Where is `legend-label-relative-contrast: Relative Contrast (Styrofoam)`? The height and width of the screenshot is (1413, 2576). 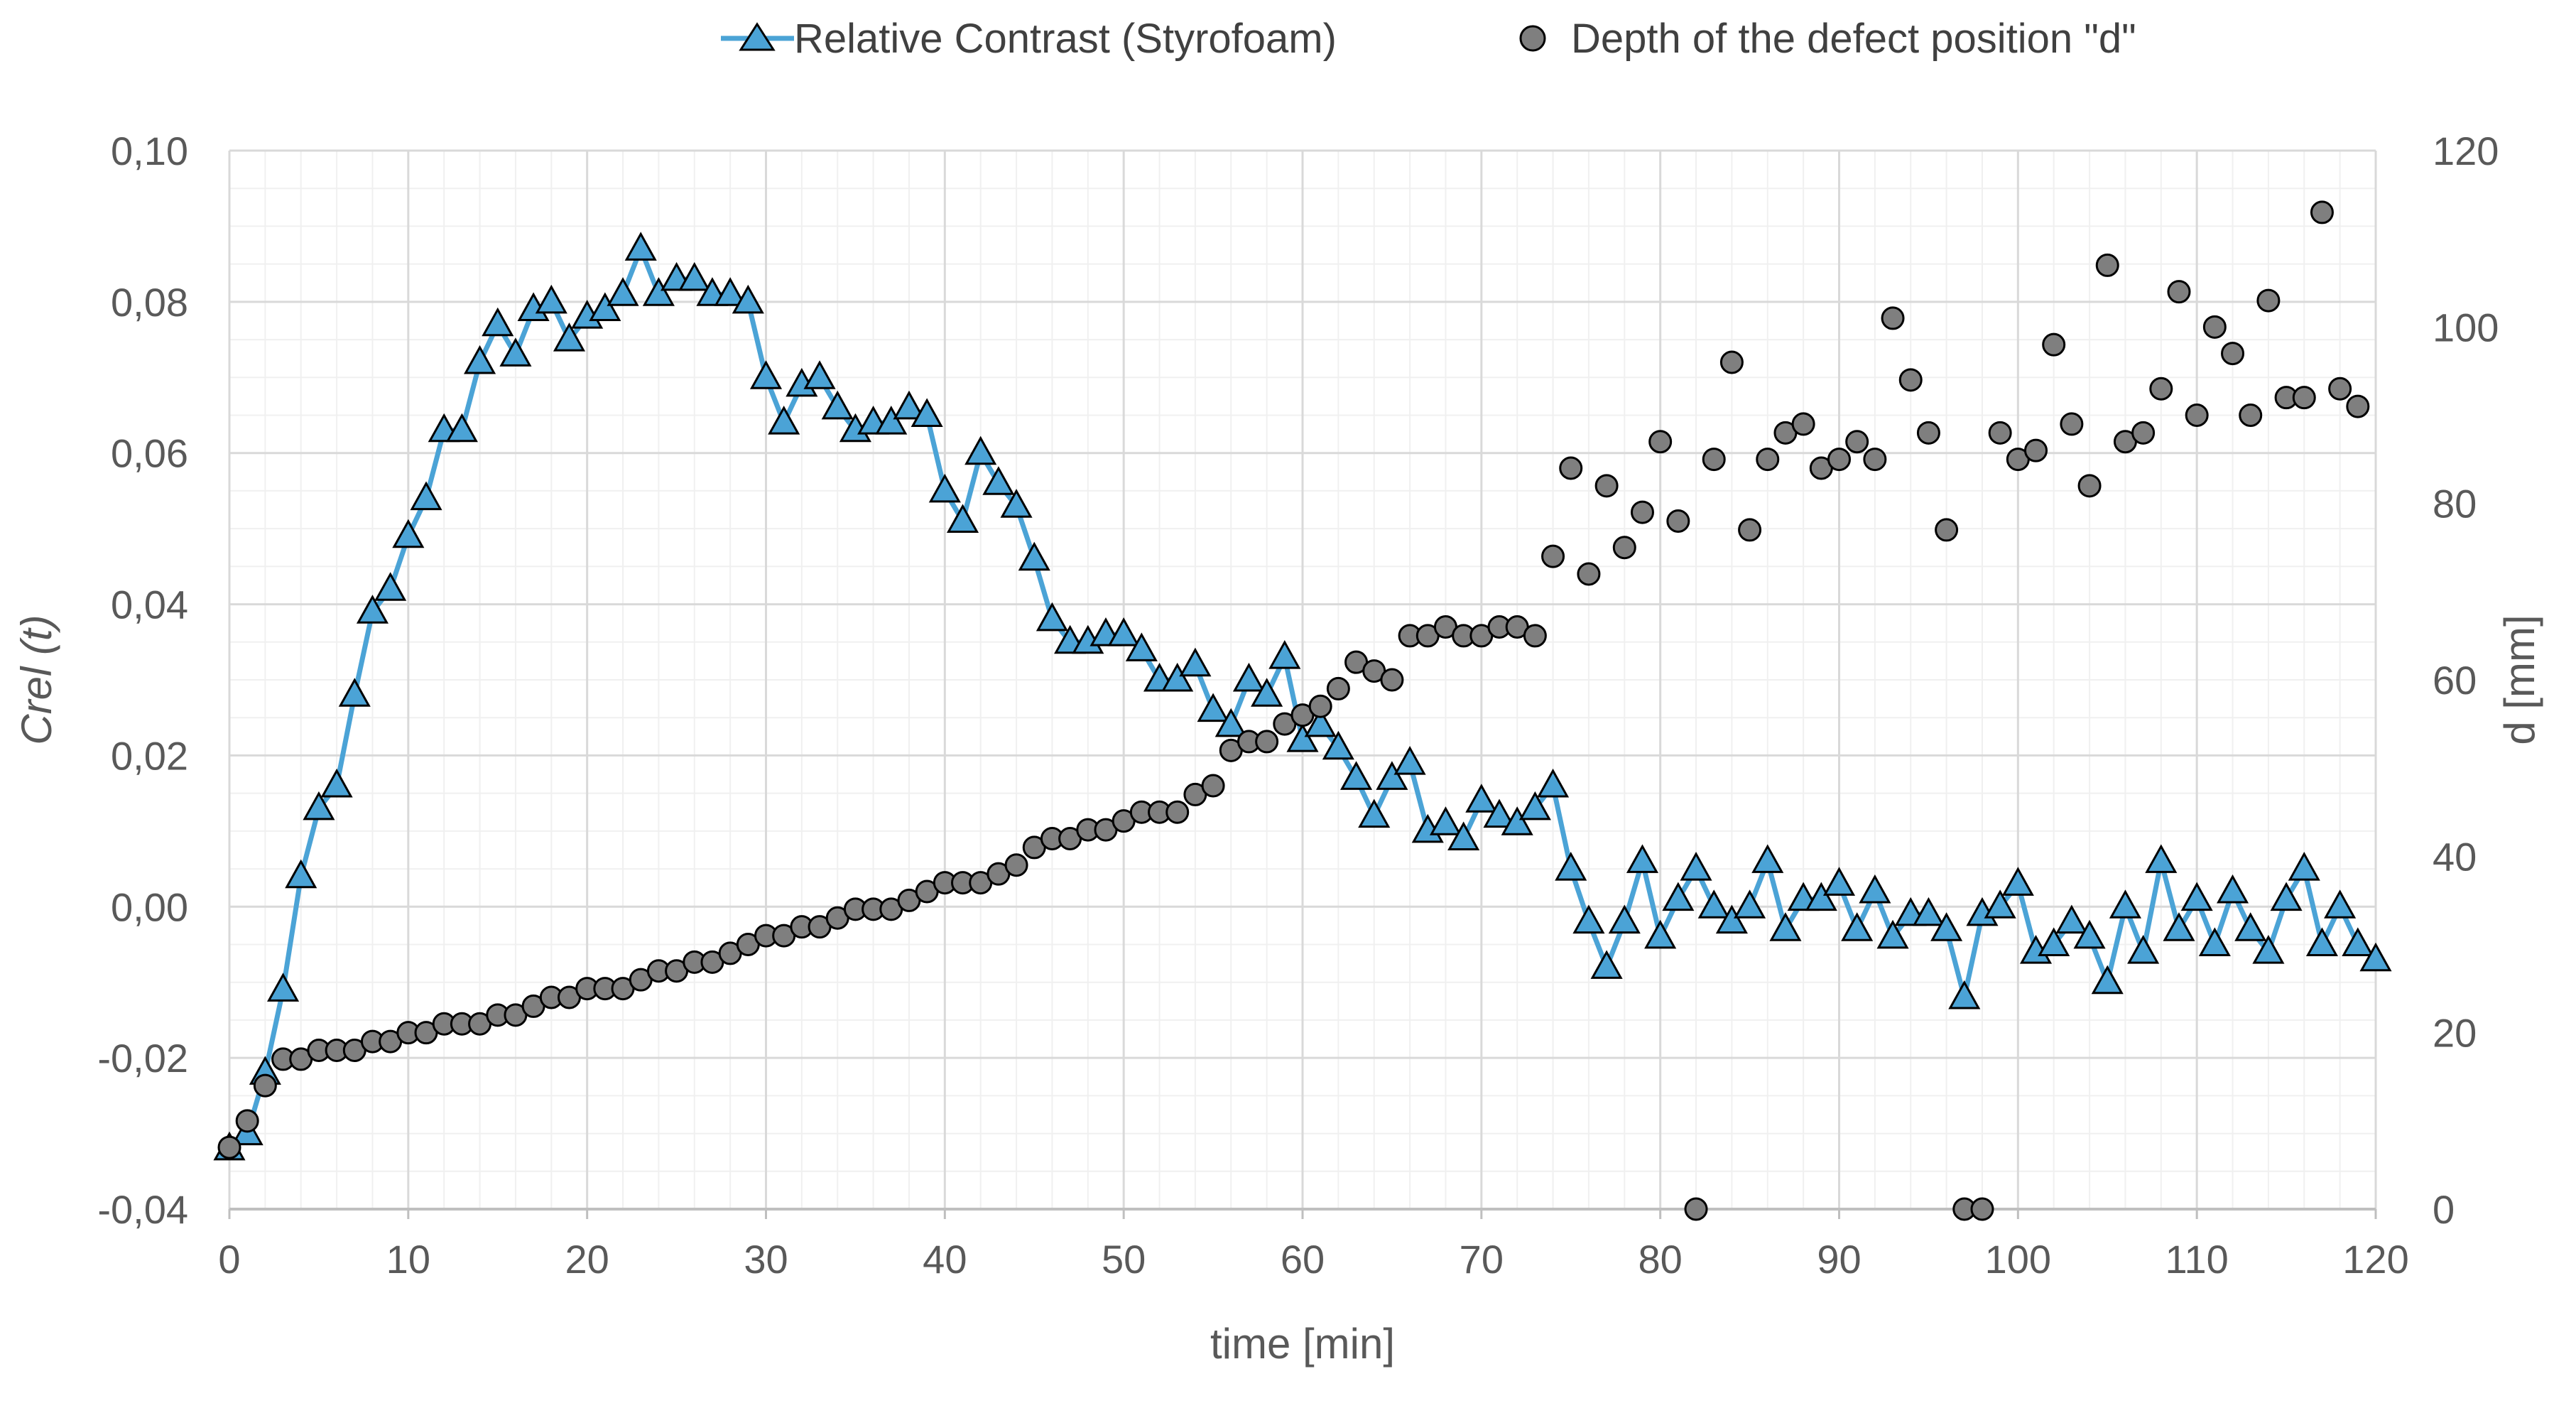
legend-label-relative-contrast: Relative Contrast (Styrofoam) is located at coordinates (1065, 39).